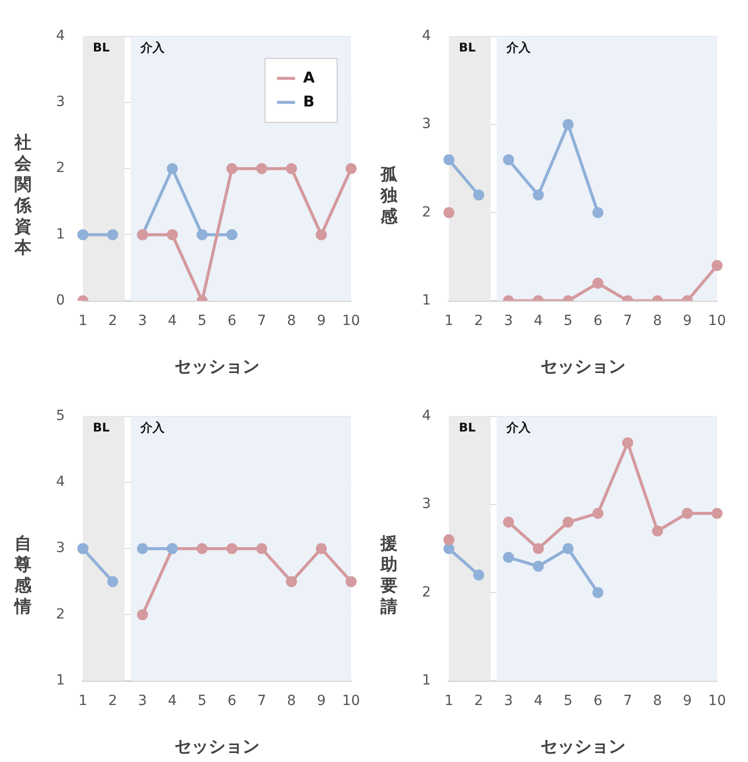 This screenshot has height=762, width=748. Describe the element at coordinates (388, 576) in the screenshot. I see `y-axis-title: 援助要請` at that location.